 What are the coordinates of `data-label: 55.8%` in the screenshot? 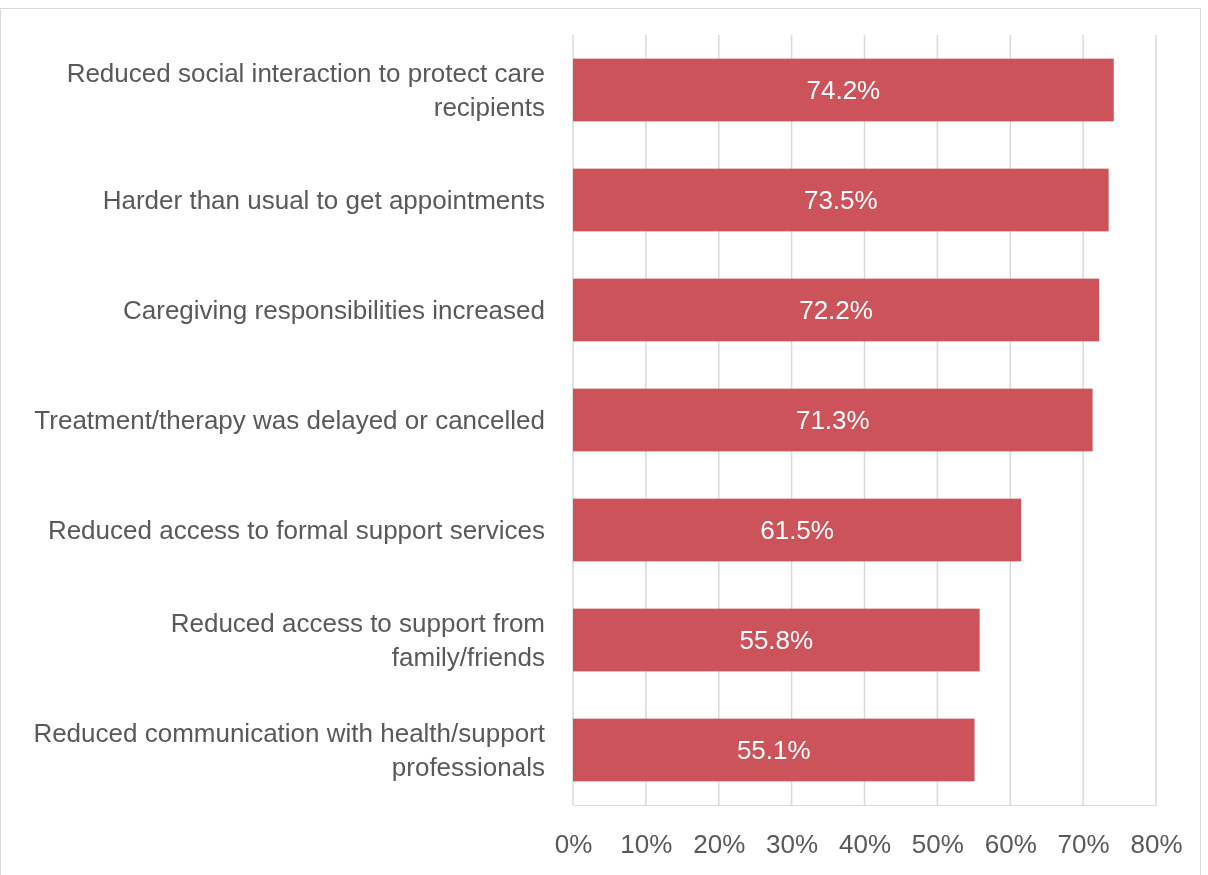 It's located at (776, 640).